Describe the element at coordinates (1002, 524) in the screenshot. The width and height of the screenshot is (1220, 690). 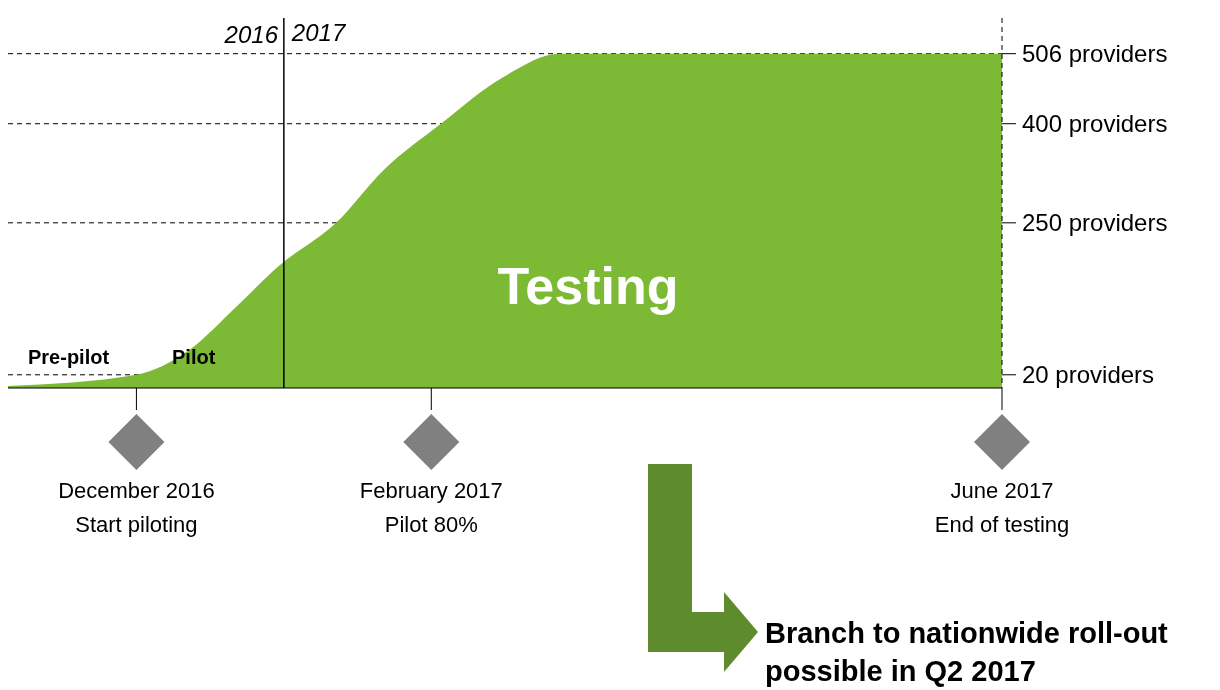
I see `text: End of testing` at that location.